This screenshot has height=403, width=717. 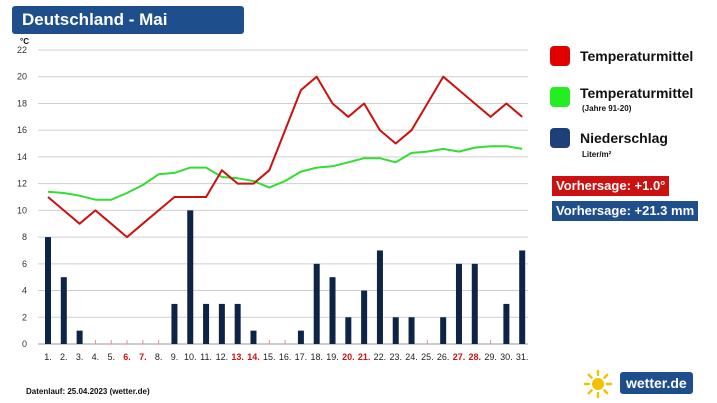 I want to click on x-tick-label: 8., so click(x=159, y=357).